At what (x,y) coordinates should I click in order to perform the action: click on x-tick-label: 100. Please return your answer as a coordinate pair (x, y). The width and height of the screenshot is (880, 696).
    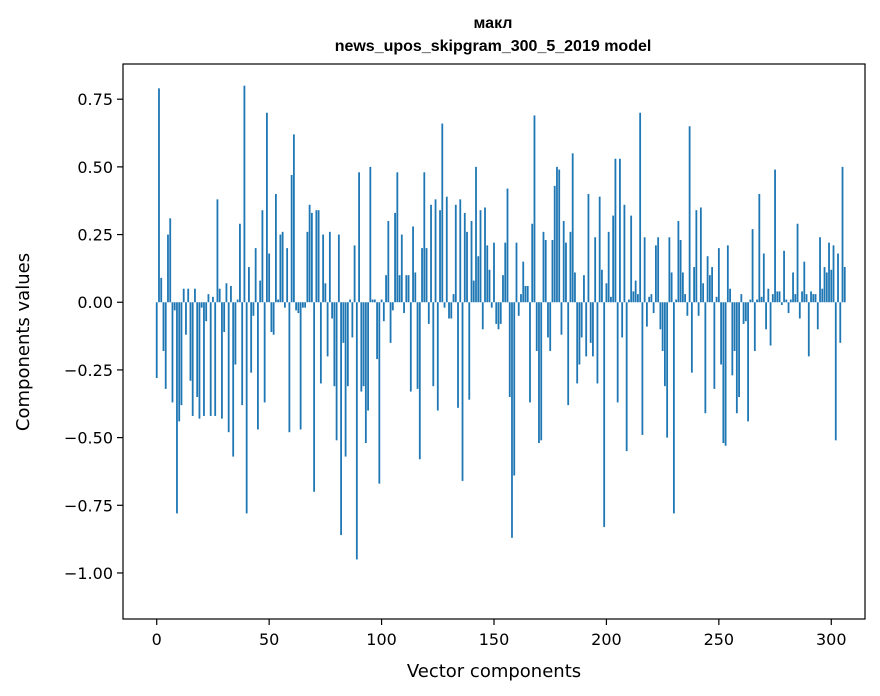
    Looking at the image, I should click on (381, 639).